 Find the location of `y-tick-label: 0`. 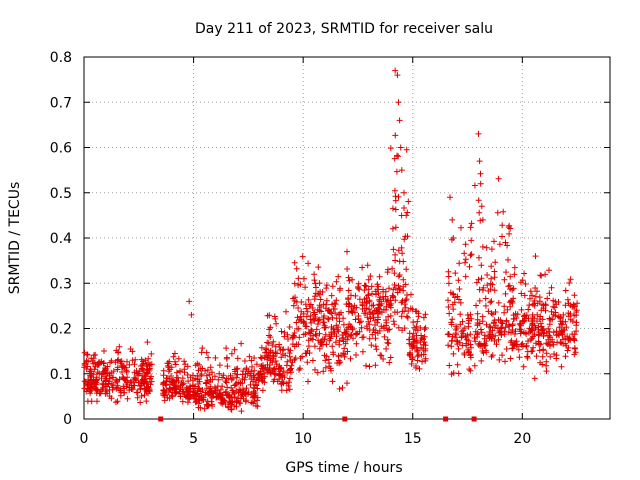

y-tick-label: 0 is located at coordinates (67, 420).